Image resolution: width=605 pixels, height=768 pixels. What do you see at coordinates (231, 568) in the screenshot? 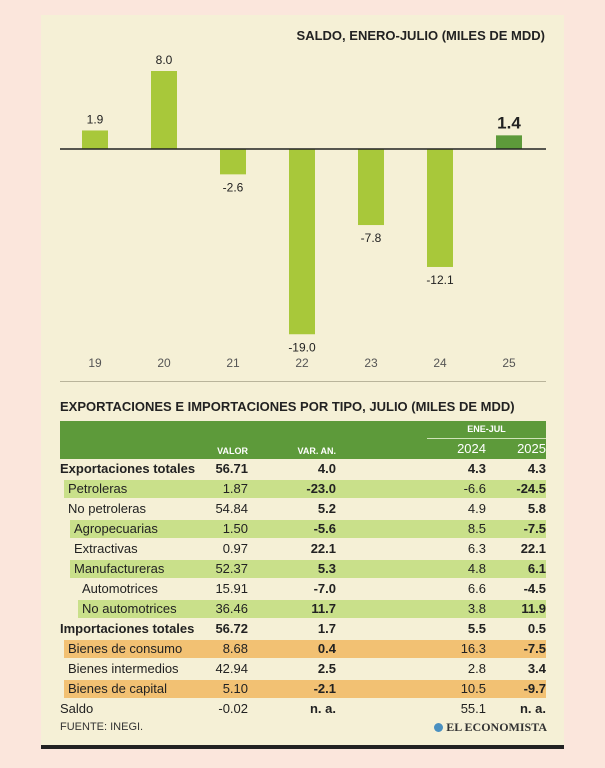
I see `cell-valor: 52.37` at bounding box center [231, 568].